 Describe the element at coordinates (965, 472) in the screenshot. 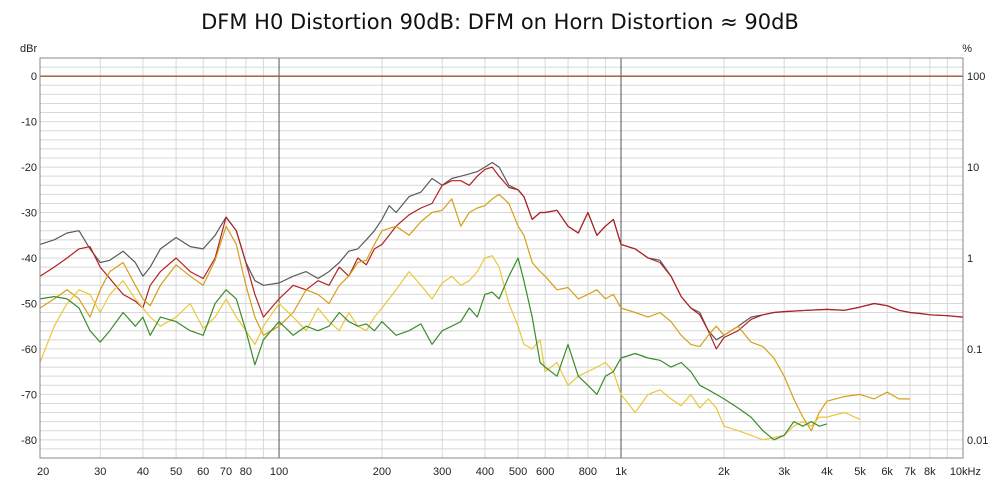

I see `x-tick-label: 10kHz` at that location.